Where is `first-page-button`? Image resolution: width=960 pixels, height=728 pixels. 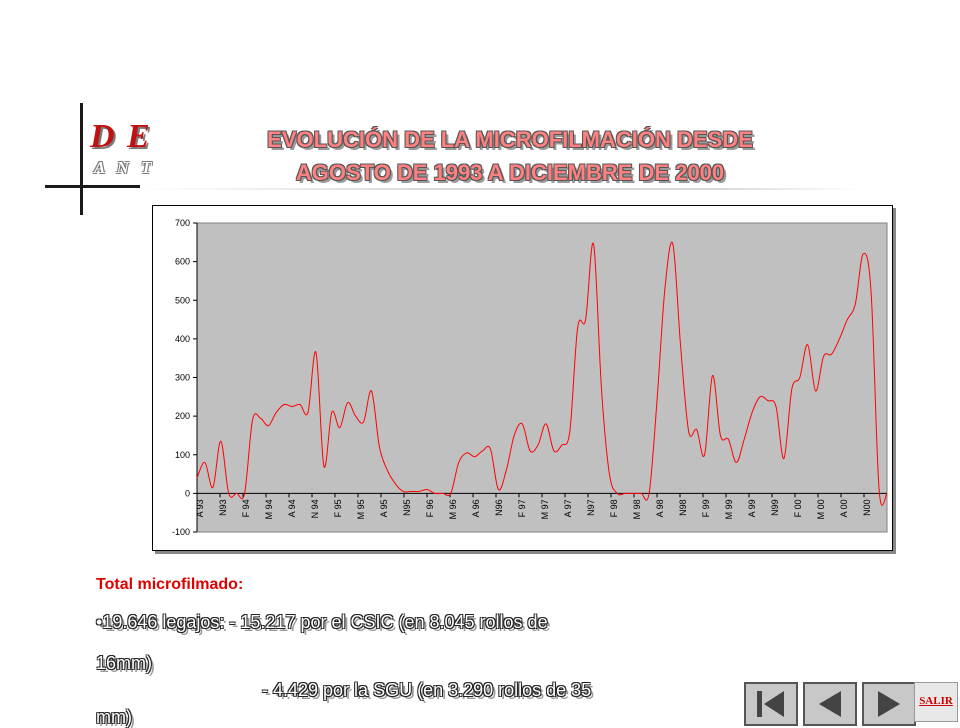
first-page-button is located at coordinates (771, 704).